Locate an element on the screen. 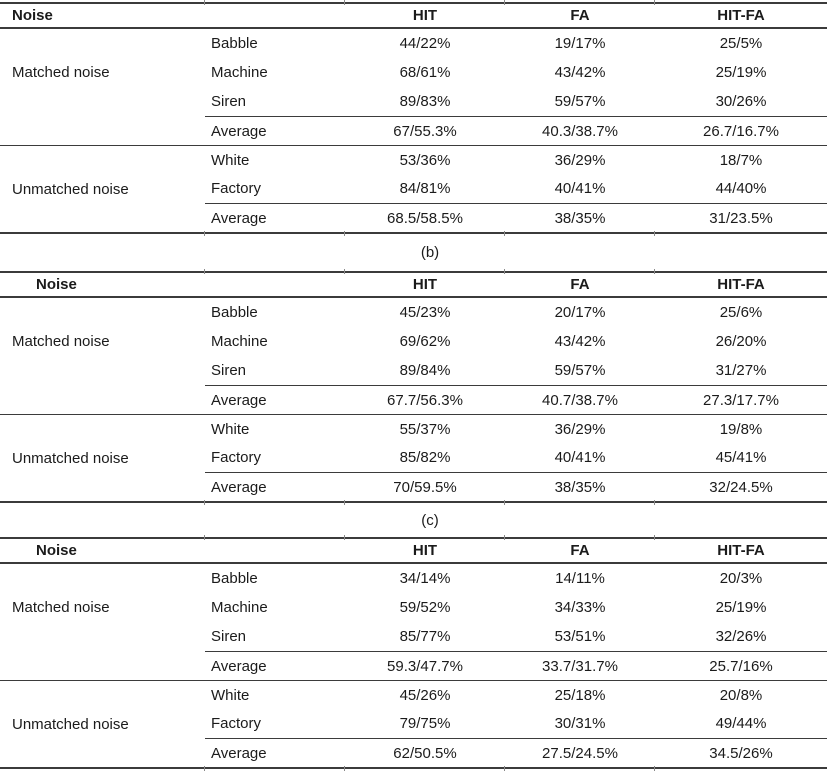 Image resolution: width=827 pixels, height=771 pixels. fa-cell: 14/11% is located at coordinates (580, 578).